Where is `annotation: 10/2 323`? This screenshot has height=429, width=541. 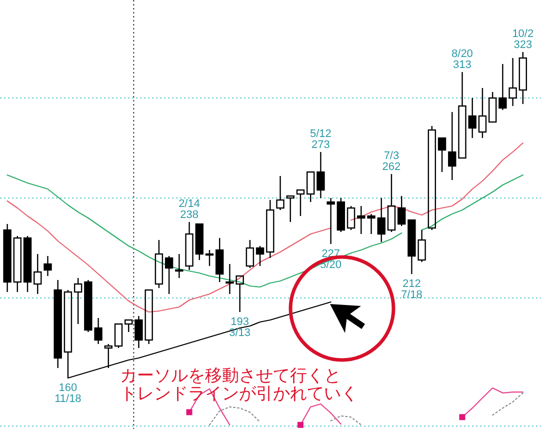 annotation: 10/2 323 is located at coordinates (523, 39).